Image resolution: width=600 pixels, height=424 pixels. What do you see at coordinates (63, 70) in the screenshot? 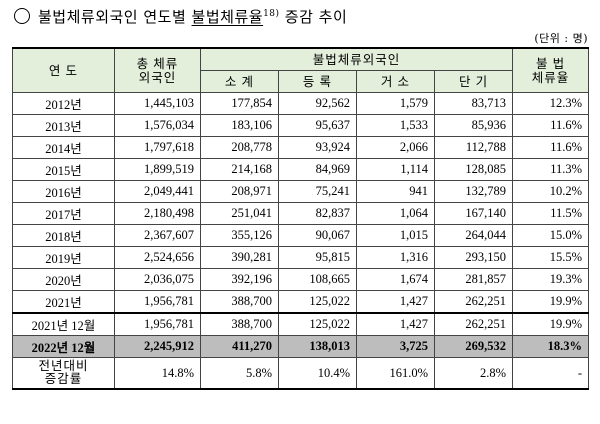
I see `header-year: 연 도` at bounding box center [63, 70].